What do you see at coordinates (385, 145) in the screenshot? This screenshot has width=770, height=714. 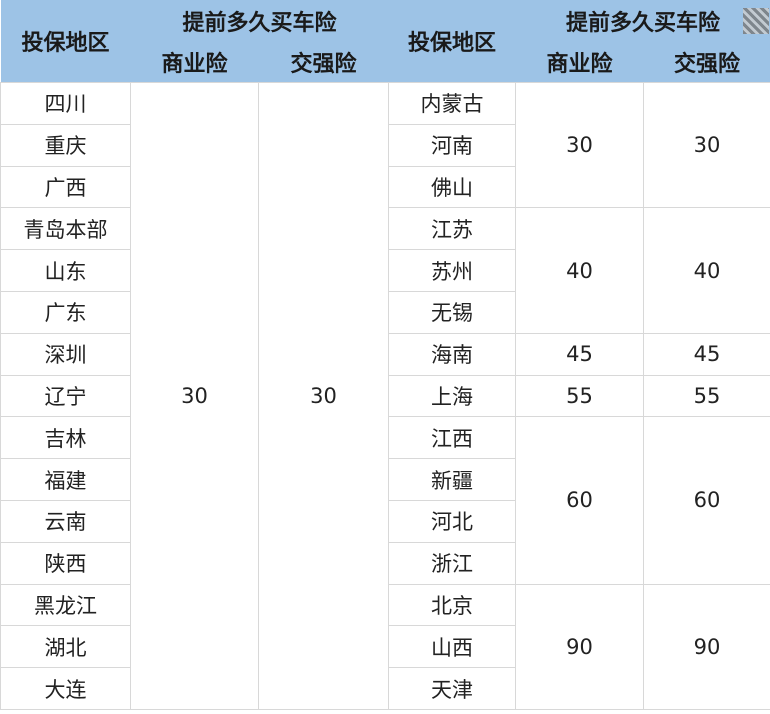 I see `table-row: 重庆 河南` at bounding box center [385, 145].